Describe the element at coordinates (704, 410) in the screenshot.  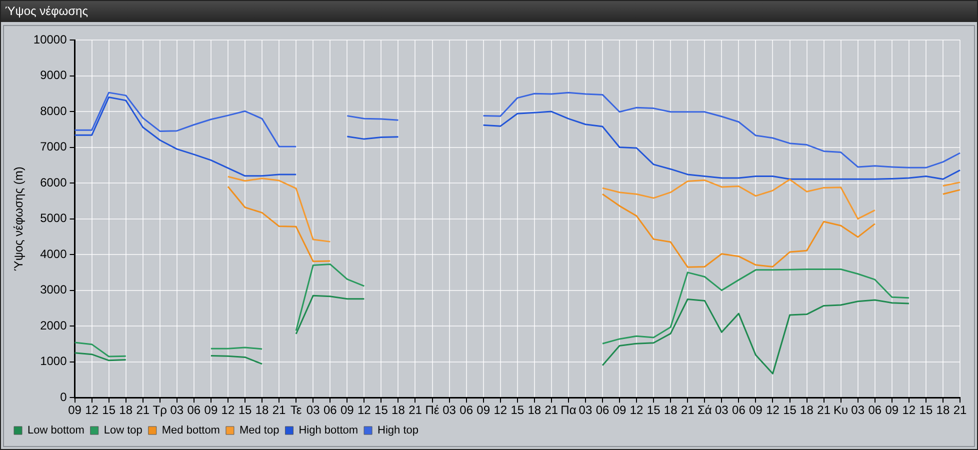
I see `x-tick-label: Σά` at that location.